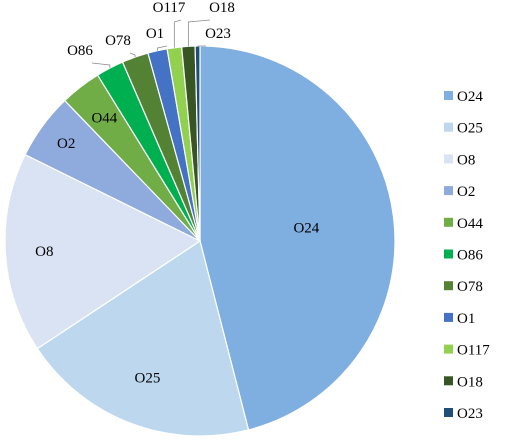 Image resolution: width=510 pixels, height=446 pixels. Describe the element at coordinates (470, 97) in the screenshot. I see `legend-label-o24: O24` at that location.